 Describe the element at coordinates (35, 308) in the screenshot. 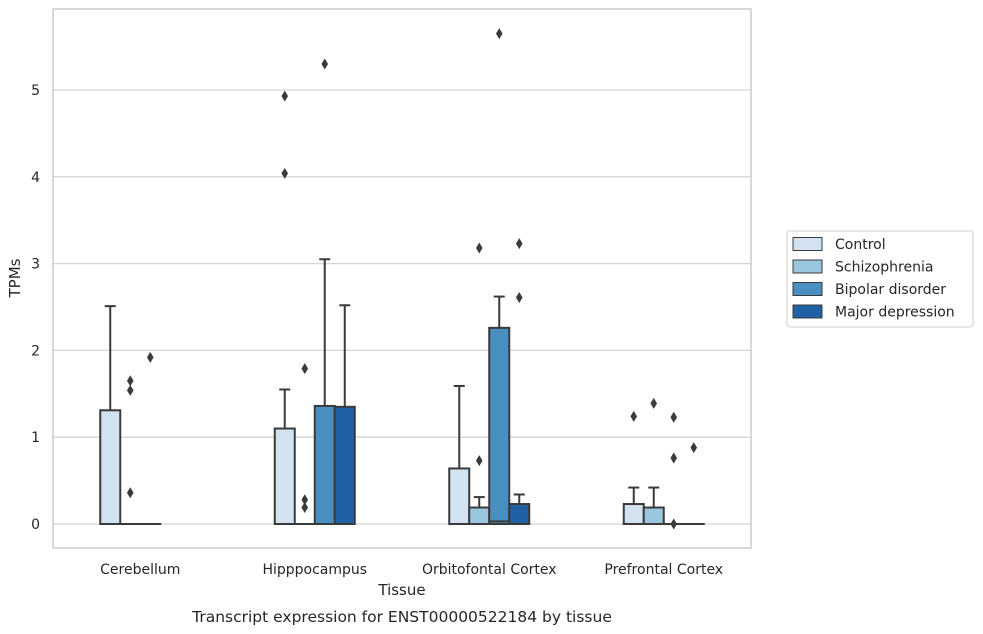

I see `y-axis: 0 1 2 3 4 5` at that location.